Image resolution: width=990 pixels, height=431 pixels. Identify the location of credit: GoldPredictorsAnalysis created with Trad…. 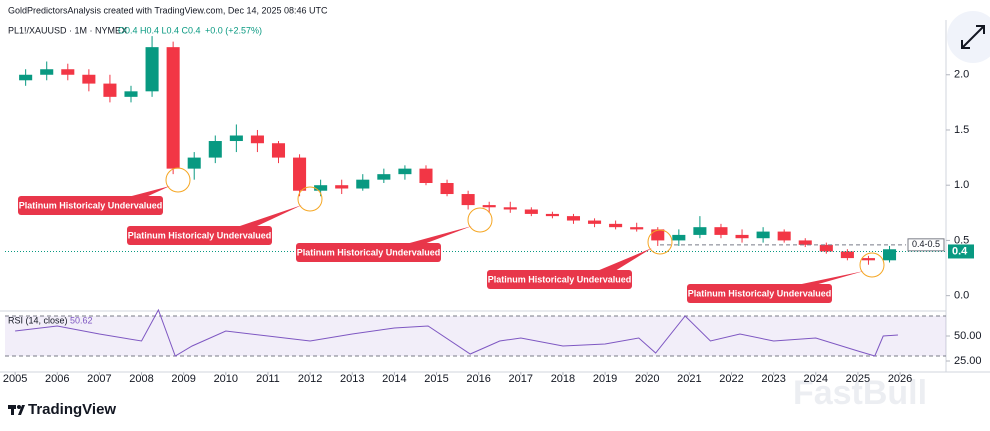
(168, 10).